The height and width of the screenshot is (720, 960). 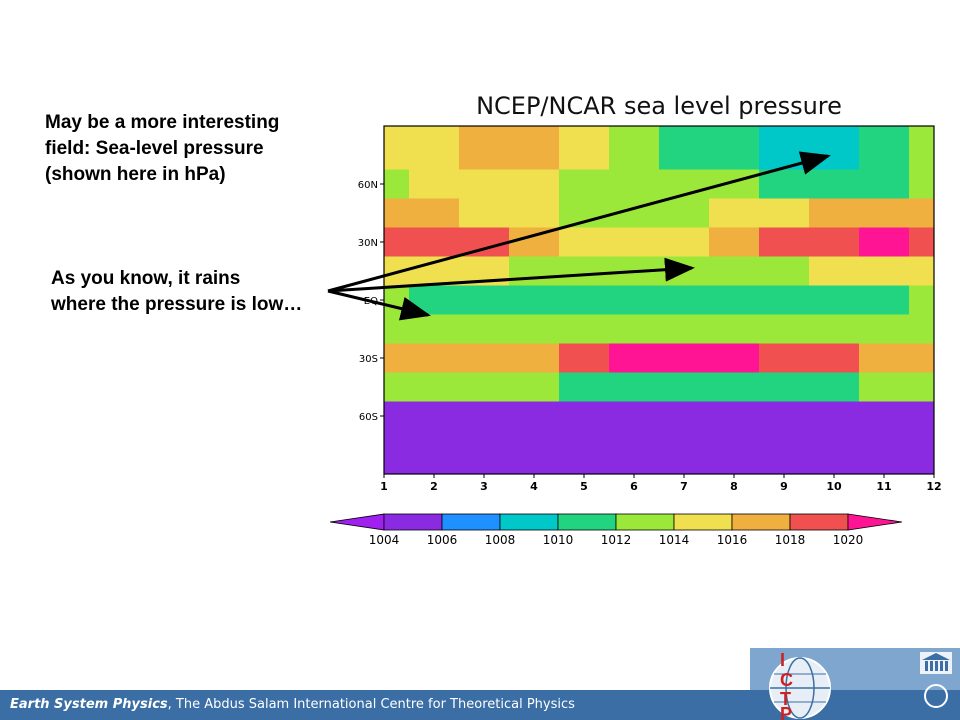 I want to click on x-tick-label: 3, so click(x=484, y=486).